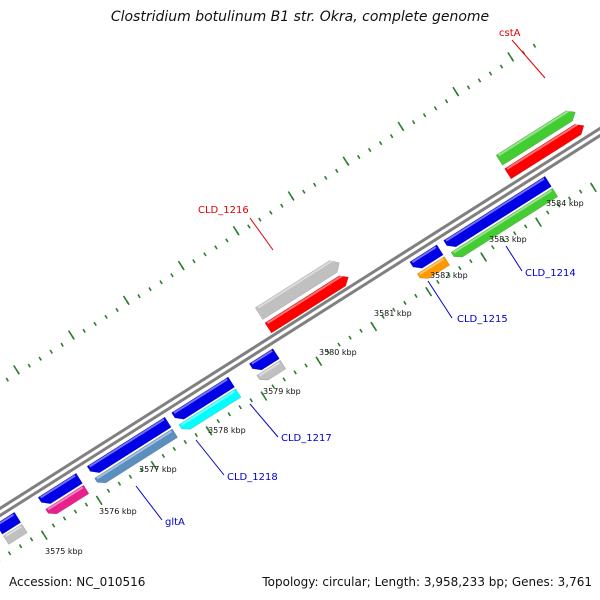  Describe the element at coordinates (64, 551) in the screenshot. I see `kbp-label-3575: 3575 kbp` at that location.